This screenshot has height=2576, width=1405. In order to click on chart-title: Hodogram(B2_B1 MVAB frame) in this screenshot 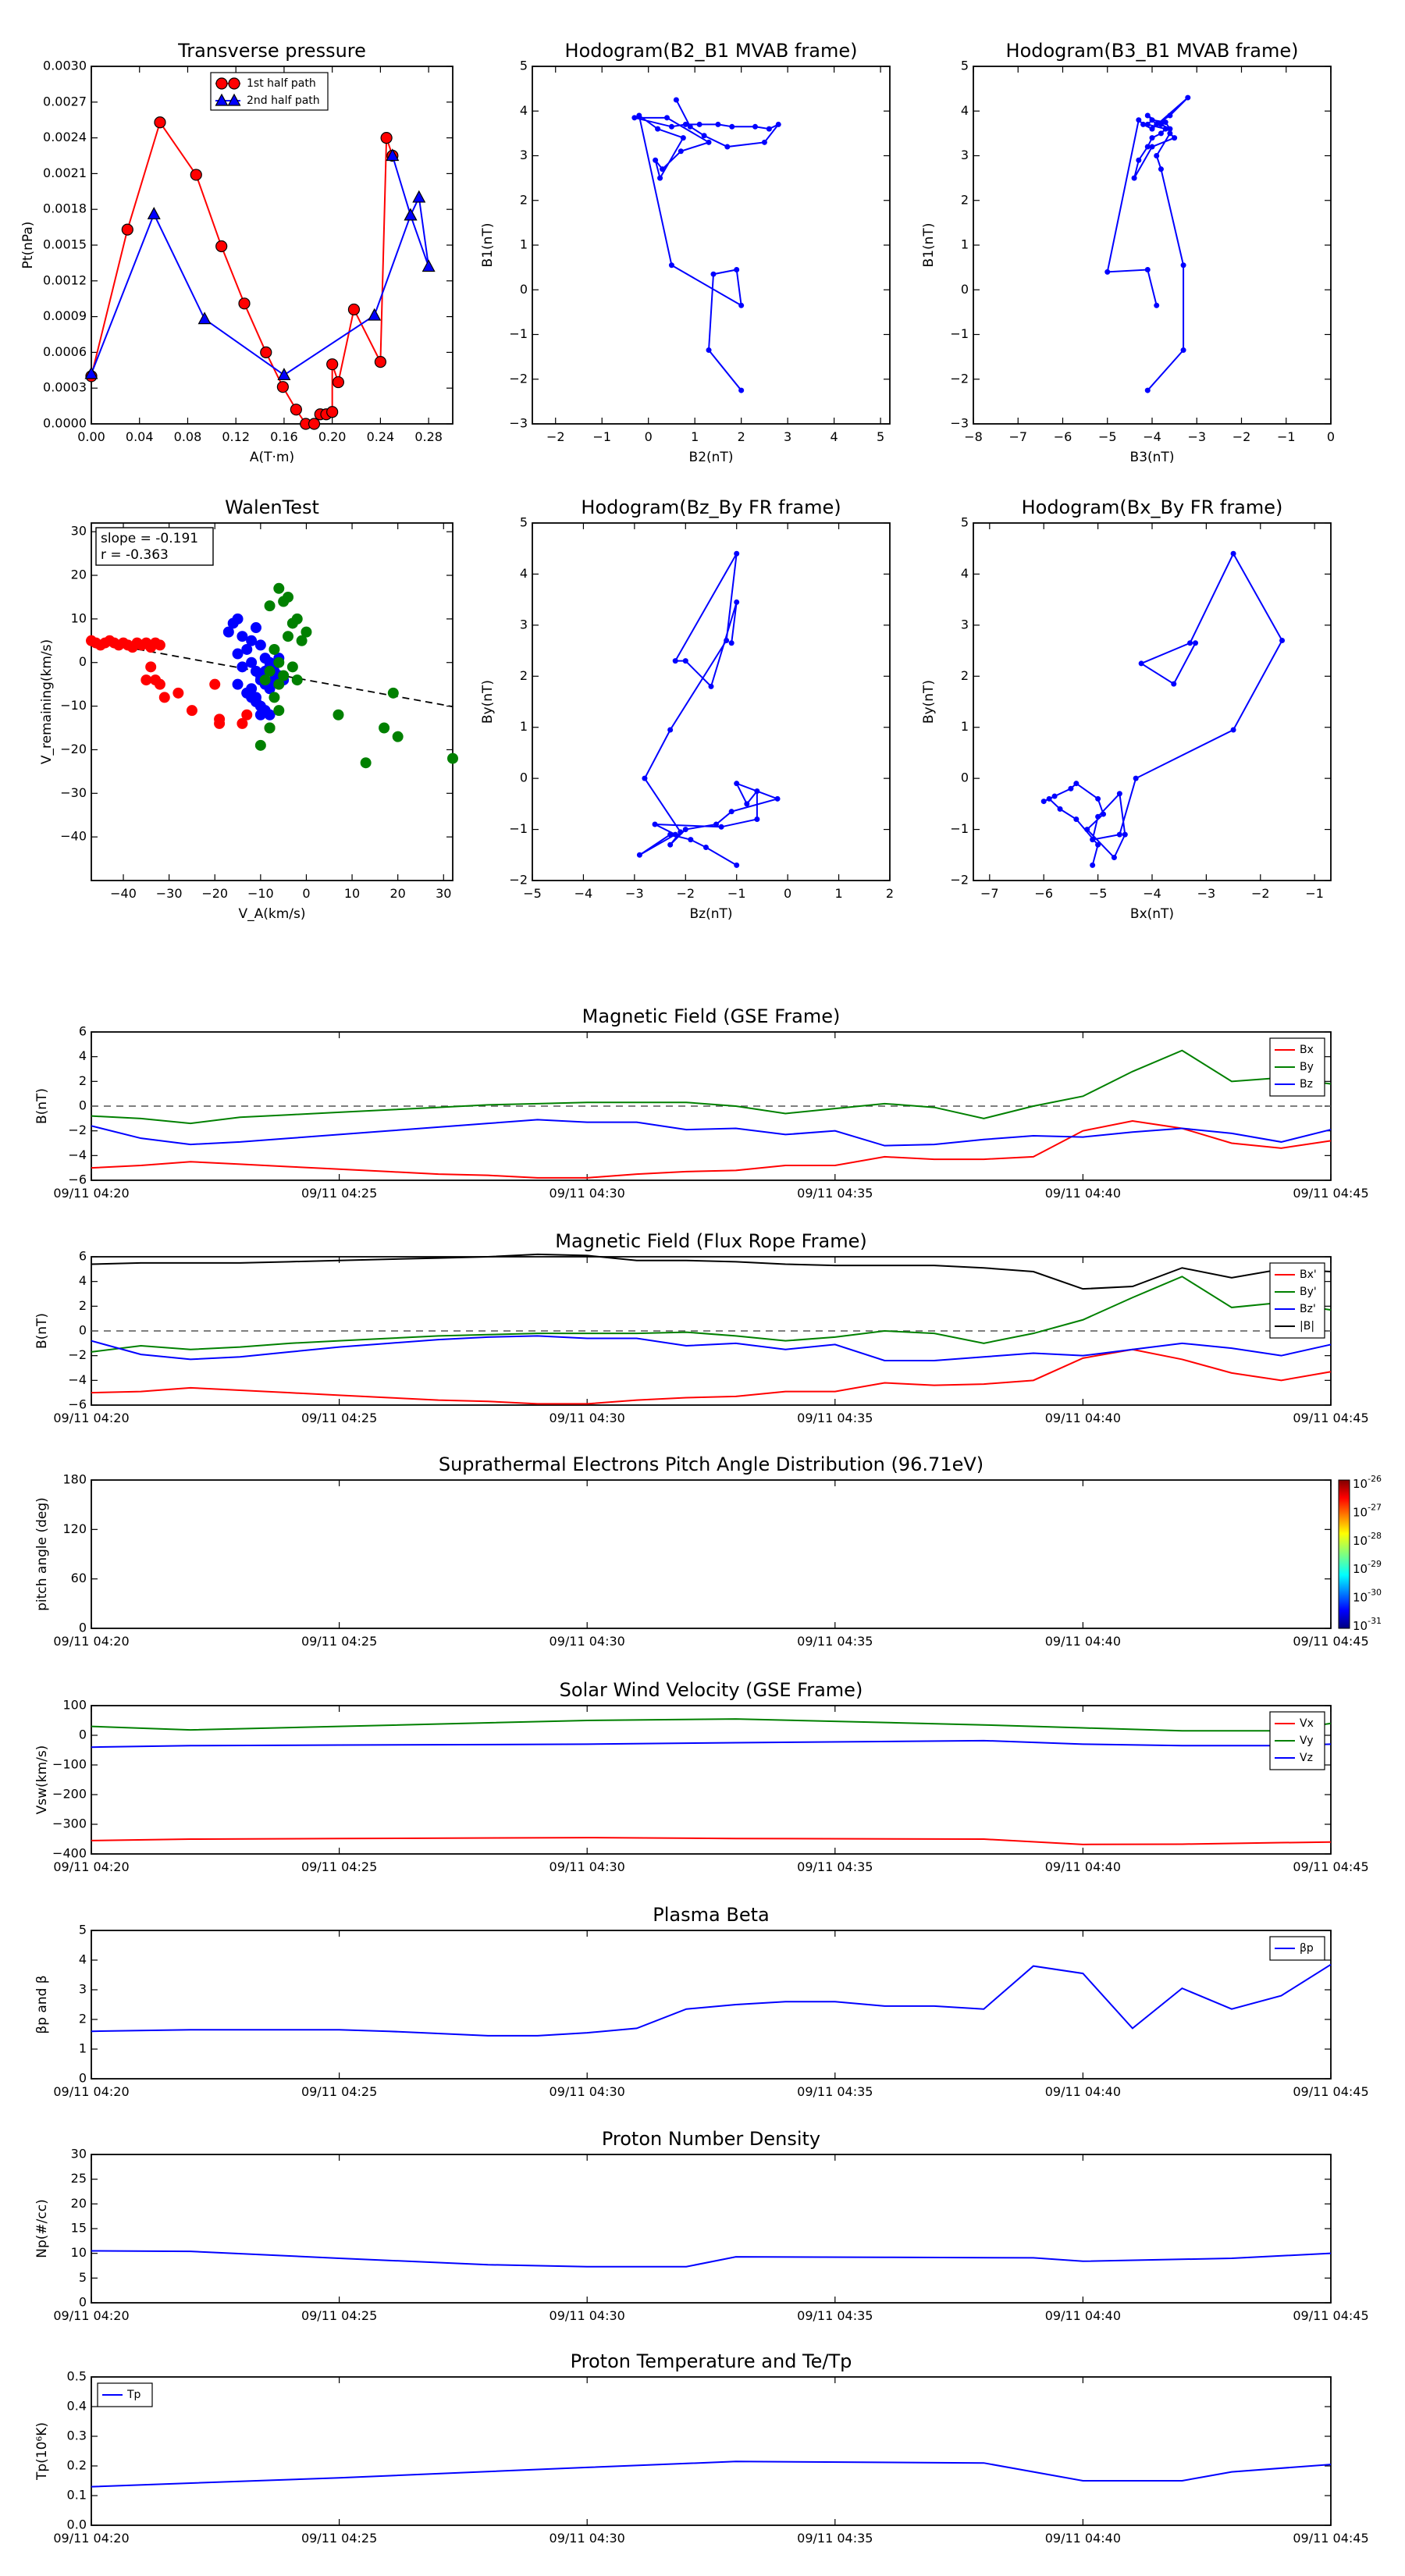, I will do `click(712, 51)`.